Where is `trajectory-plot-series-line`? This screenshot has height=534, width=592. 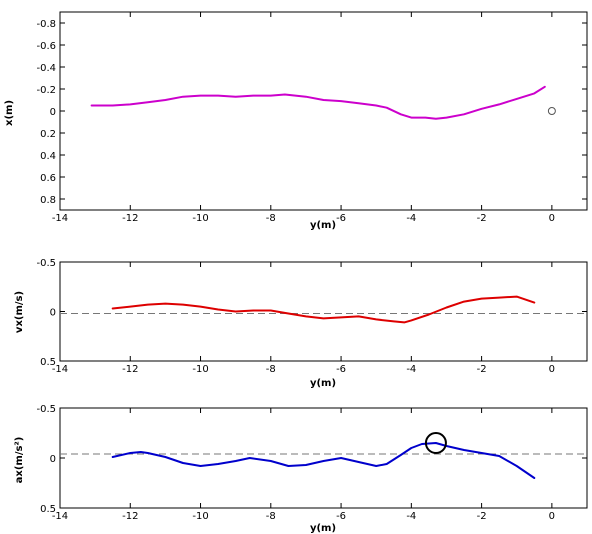
trajectory-plot-series-line is located at coordinates (318, 102).